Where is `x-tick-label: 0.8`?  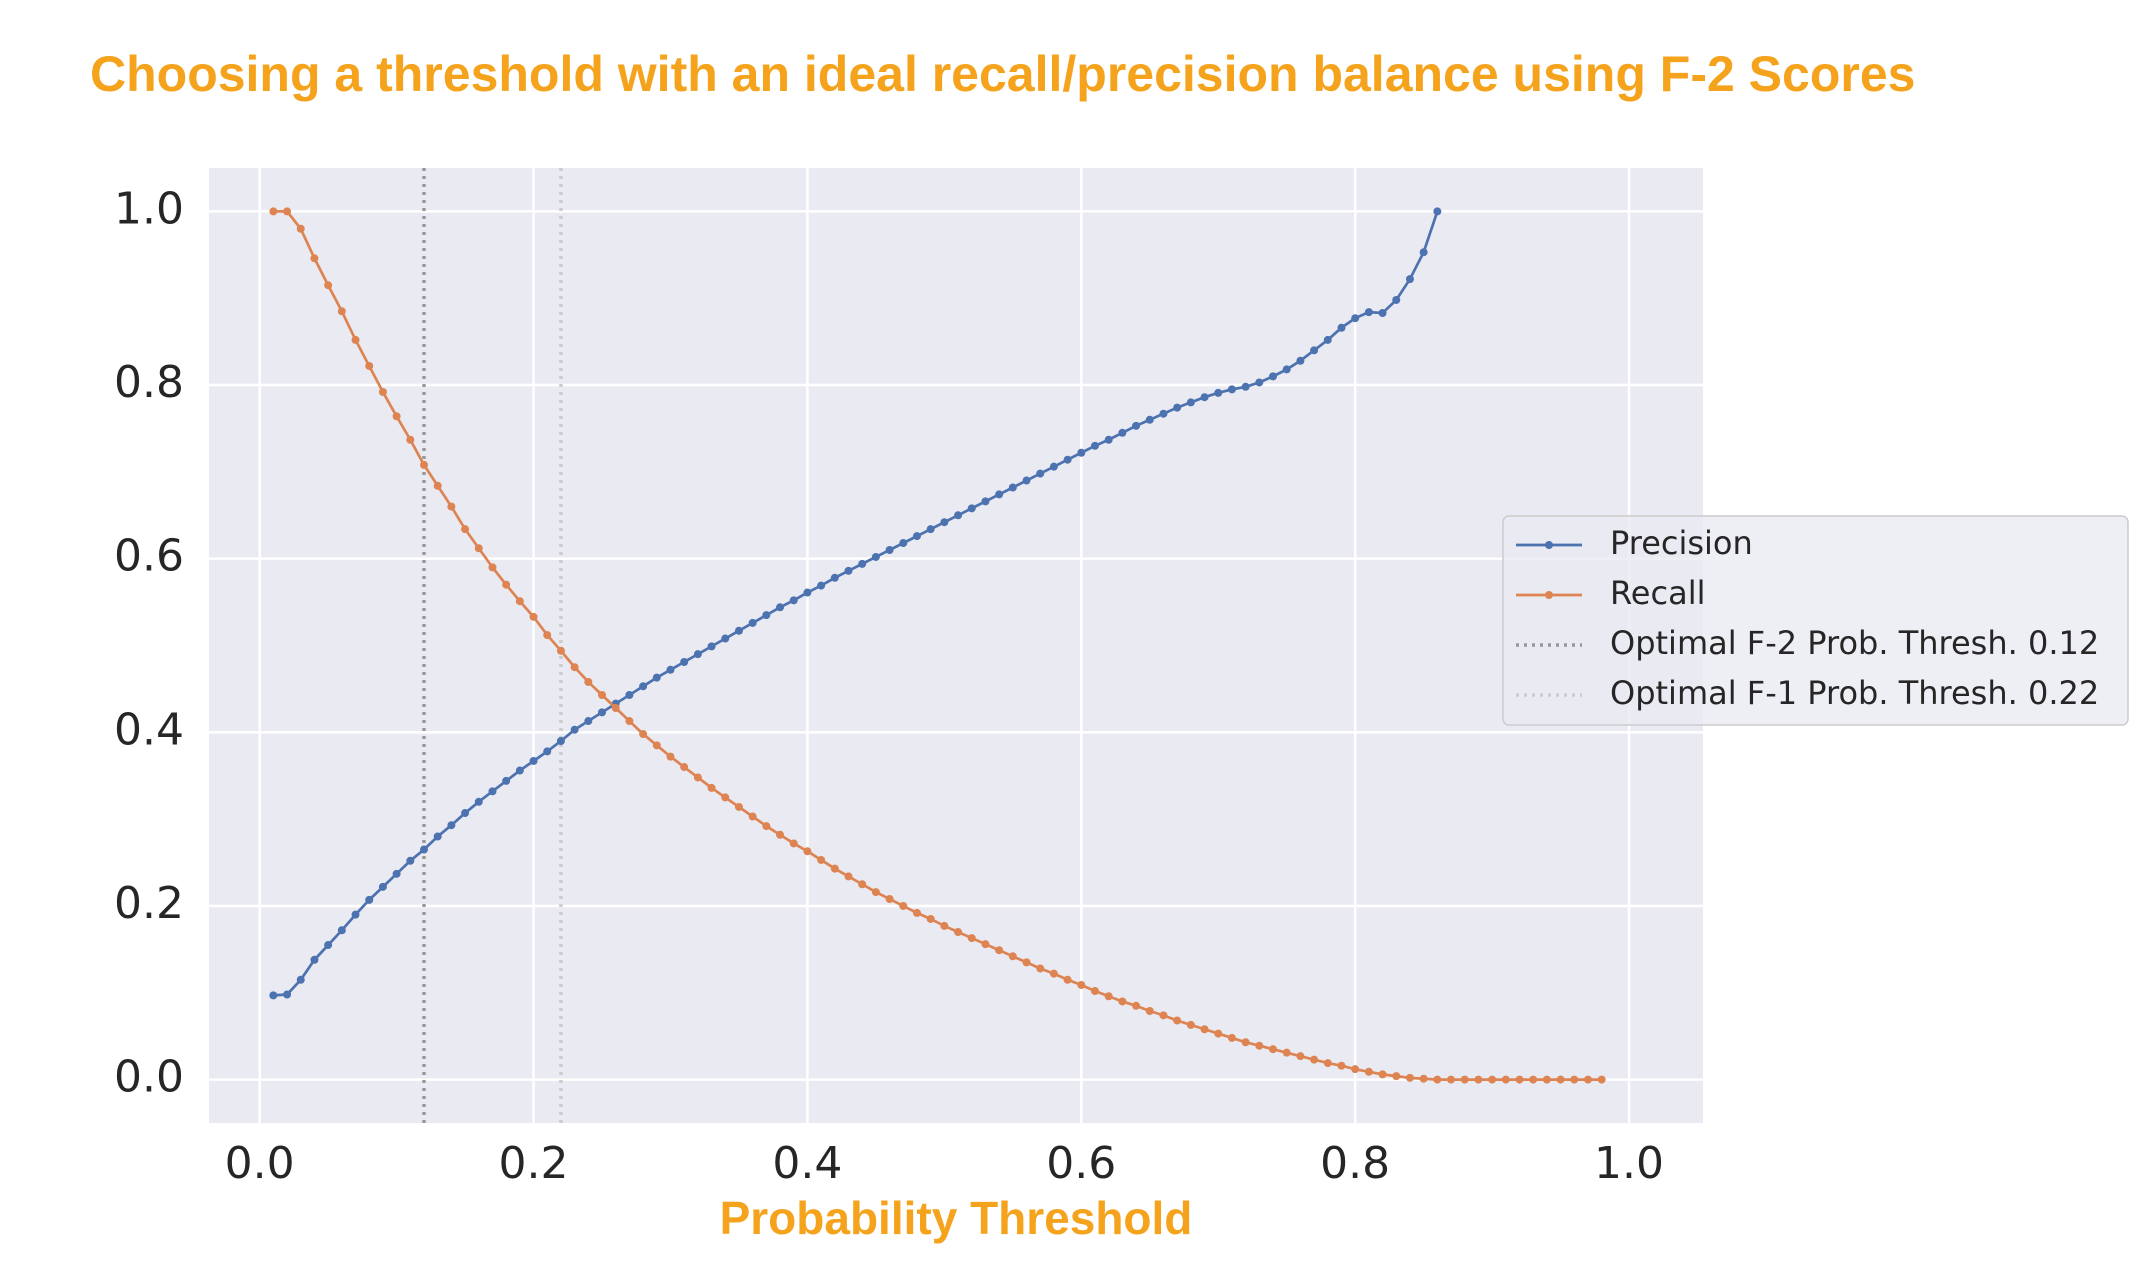 x-tick-label: 0.8 is located at coordinates (1355, 1163).